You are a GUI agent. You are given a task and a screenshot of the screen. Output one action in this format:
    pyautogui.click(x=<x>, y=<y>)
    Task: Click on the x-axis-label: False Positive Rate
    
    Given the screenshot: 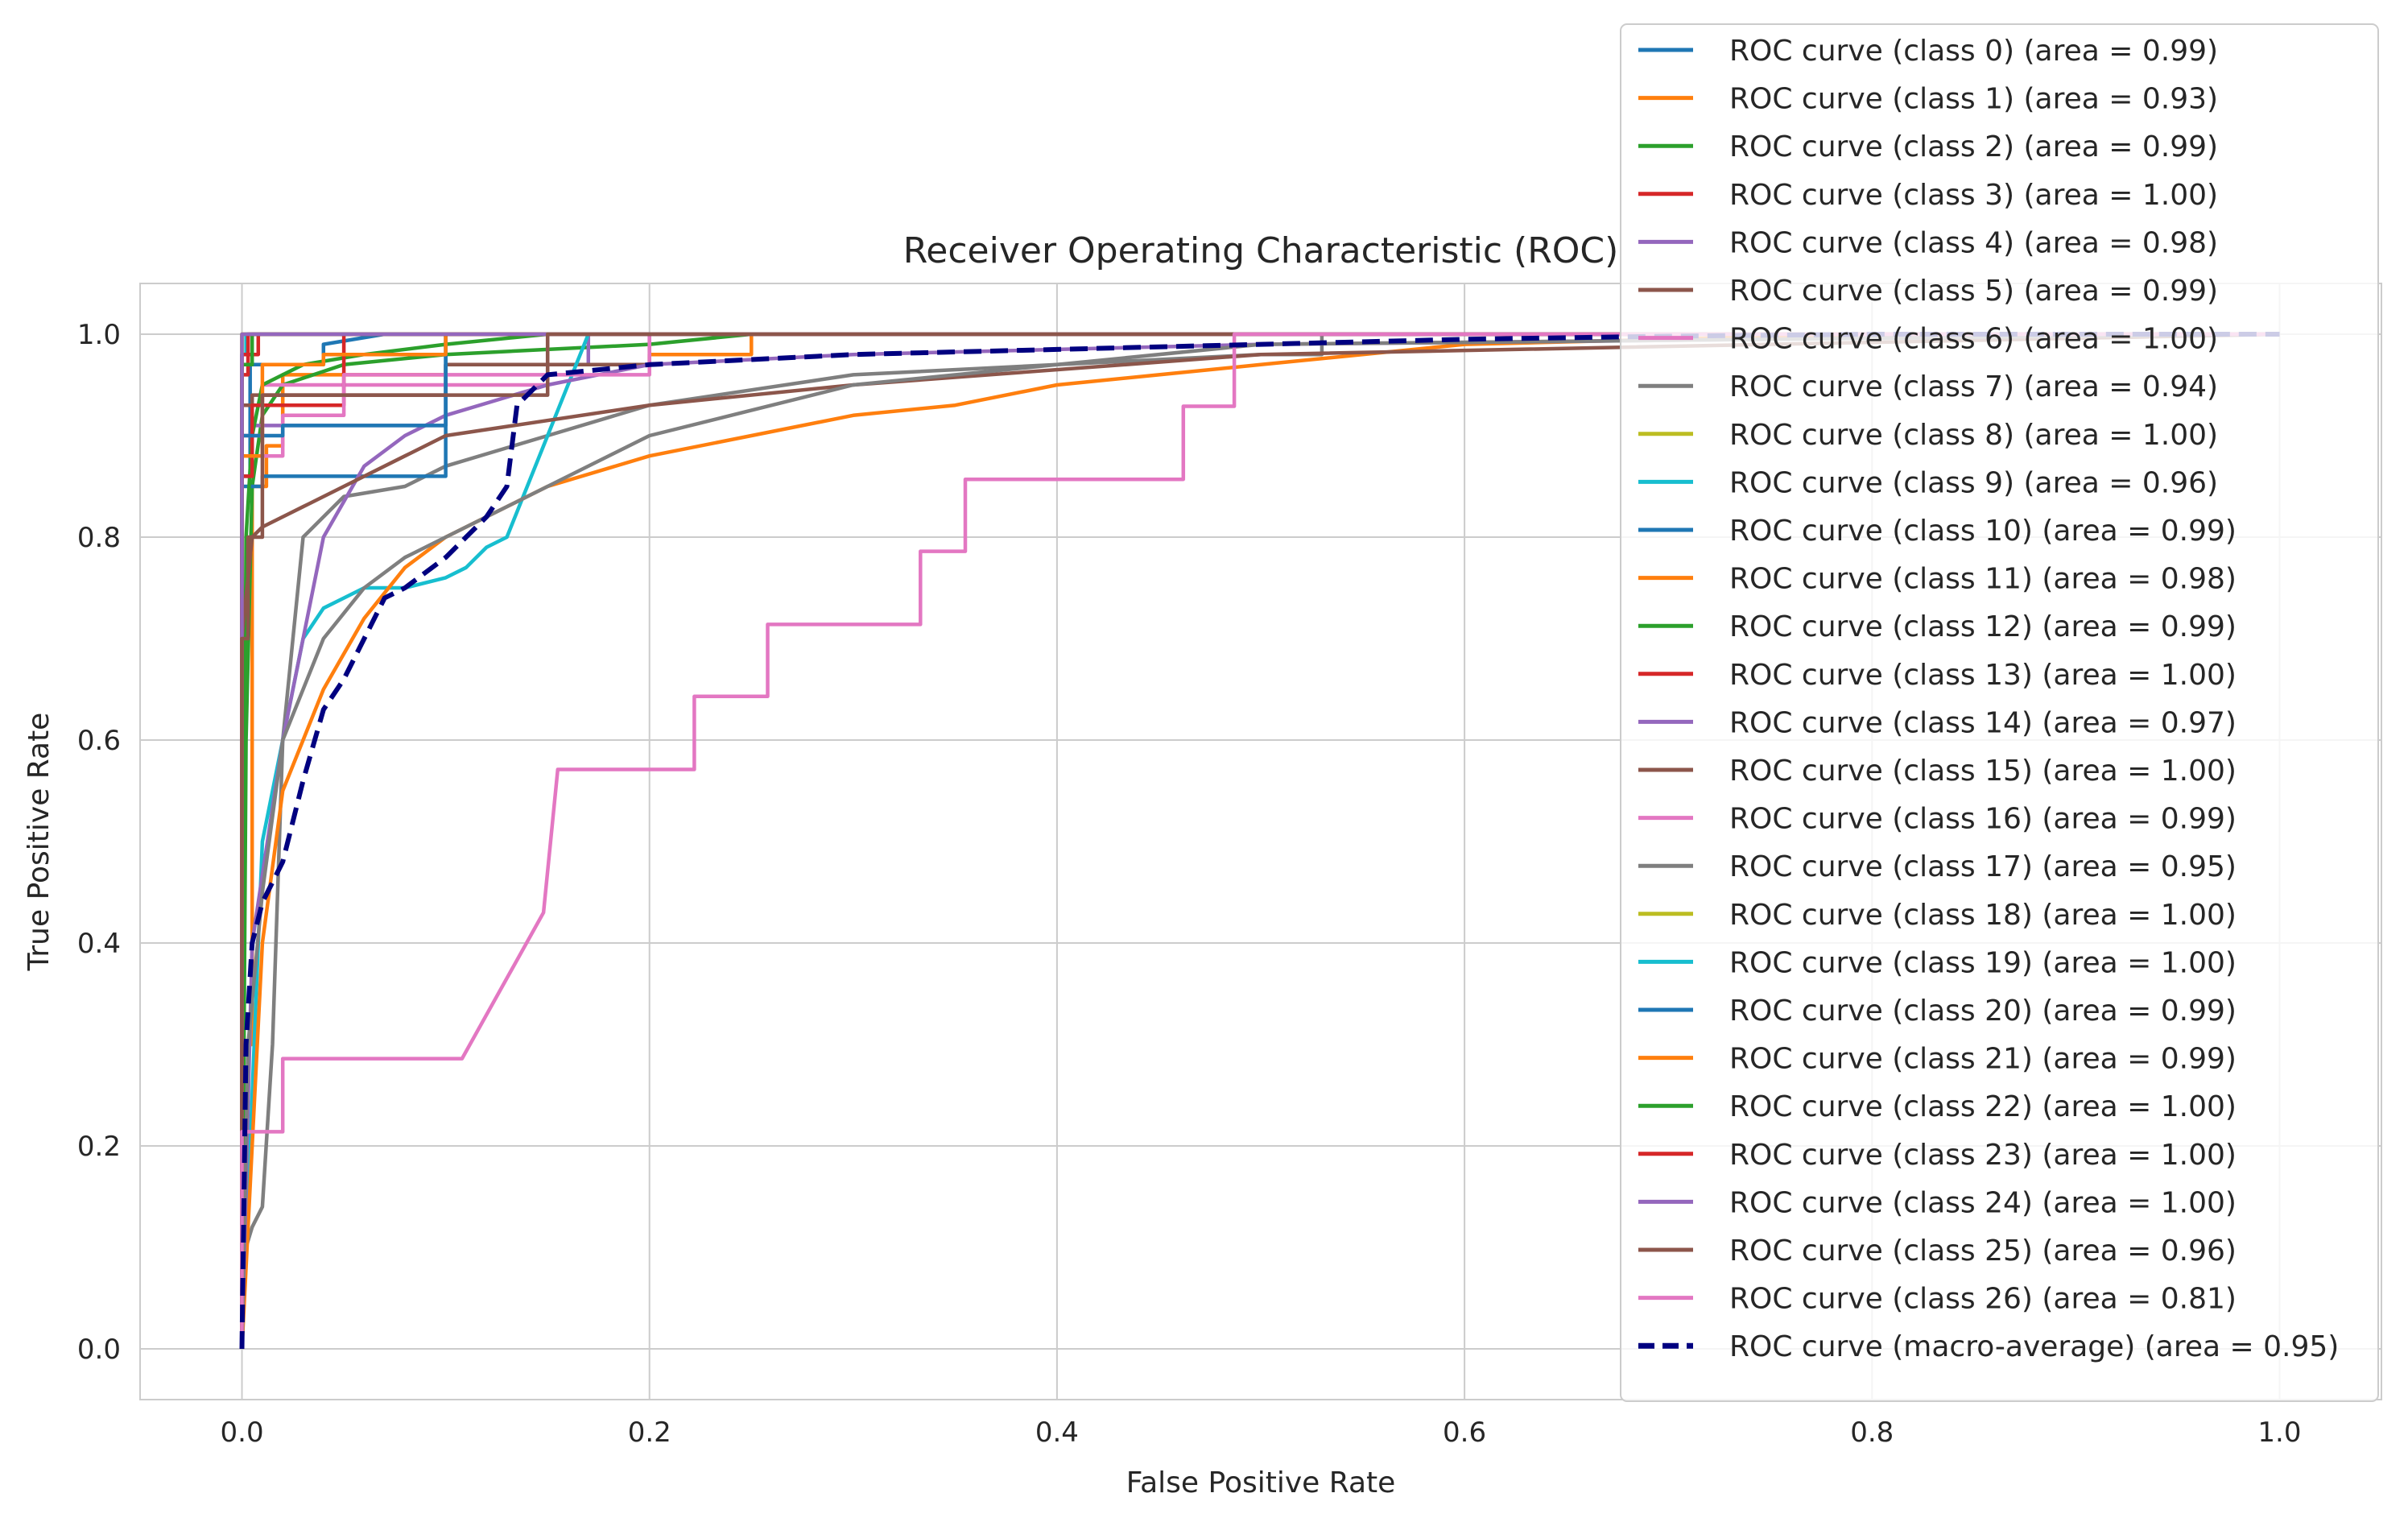 What is the action you would take?
    pyautogui.click(x=1261, y=1482)
    